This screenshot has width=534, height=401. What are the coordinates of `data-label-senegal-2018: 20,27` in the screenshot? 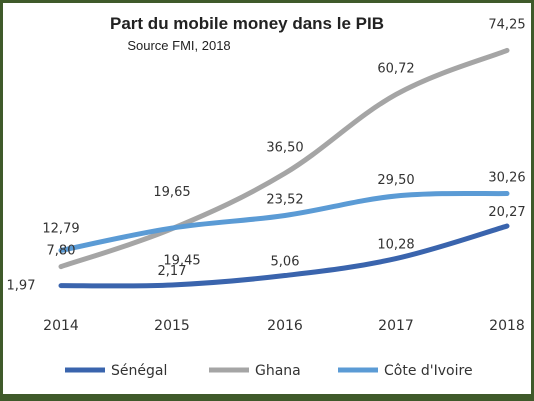 It's located at (506, 212).